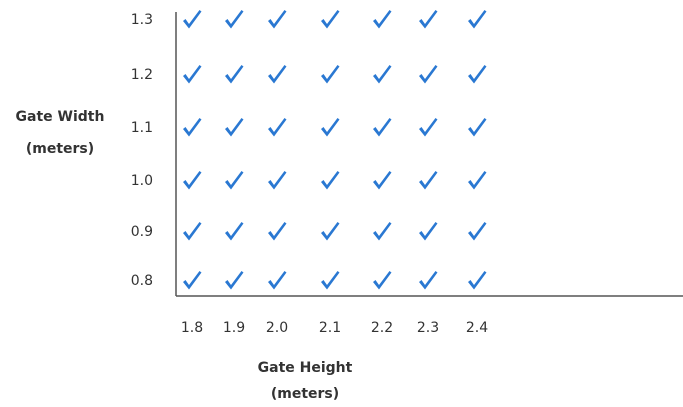 The width and height of the screenshot is (683, 407). What do you see at coordinates (142, 75) in the screenshot?
I see `y-tick-label: 1.2` at bounding box center [142, 75].